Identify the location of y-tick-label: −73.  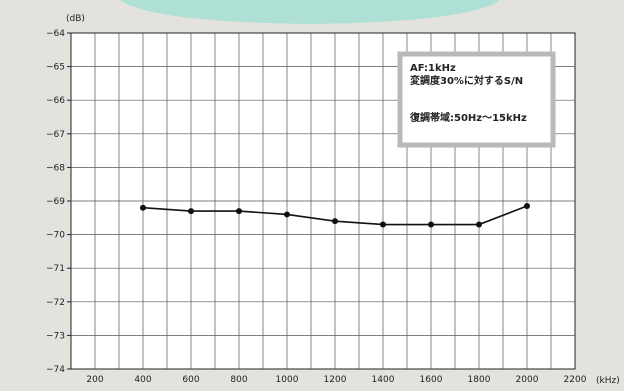
(55, 336).